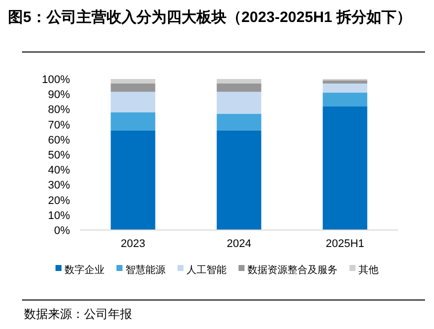  Describe the element at coordinates (59, 216) in the screenshot. I see `y-tick-label: 10%` at that location.